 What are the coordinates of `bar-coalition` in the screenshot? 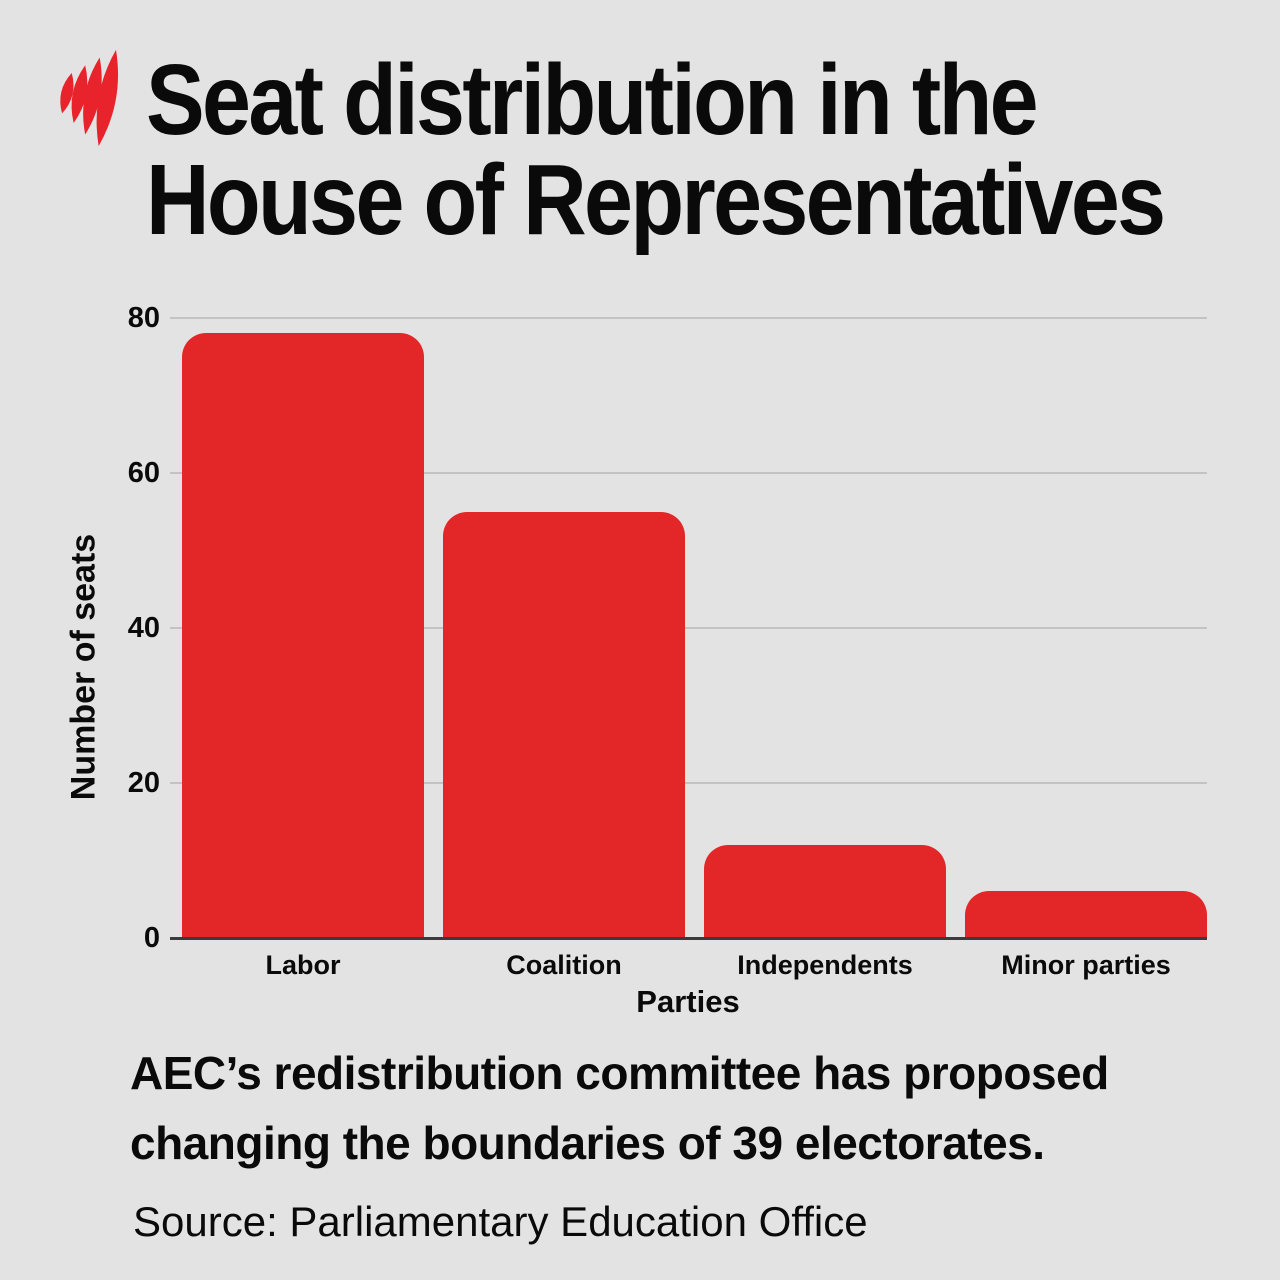 It's located at (564, 725).